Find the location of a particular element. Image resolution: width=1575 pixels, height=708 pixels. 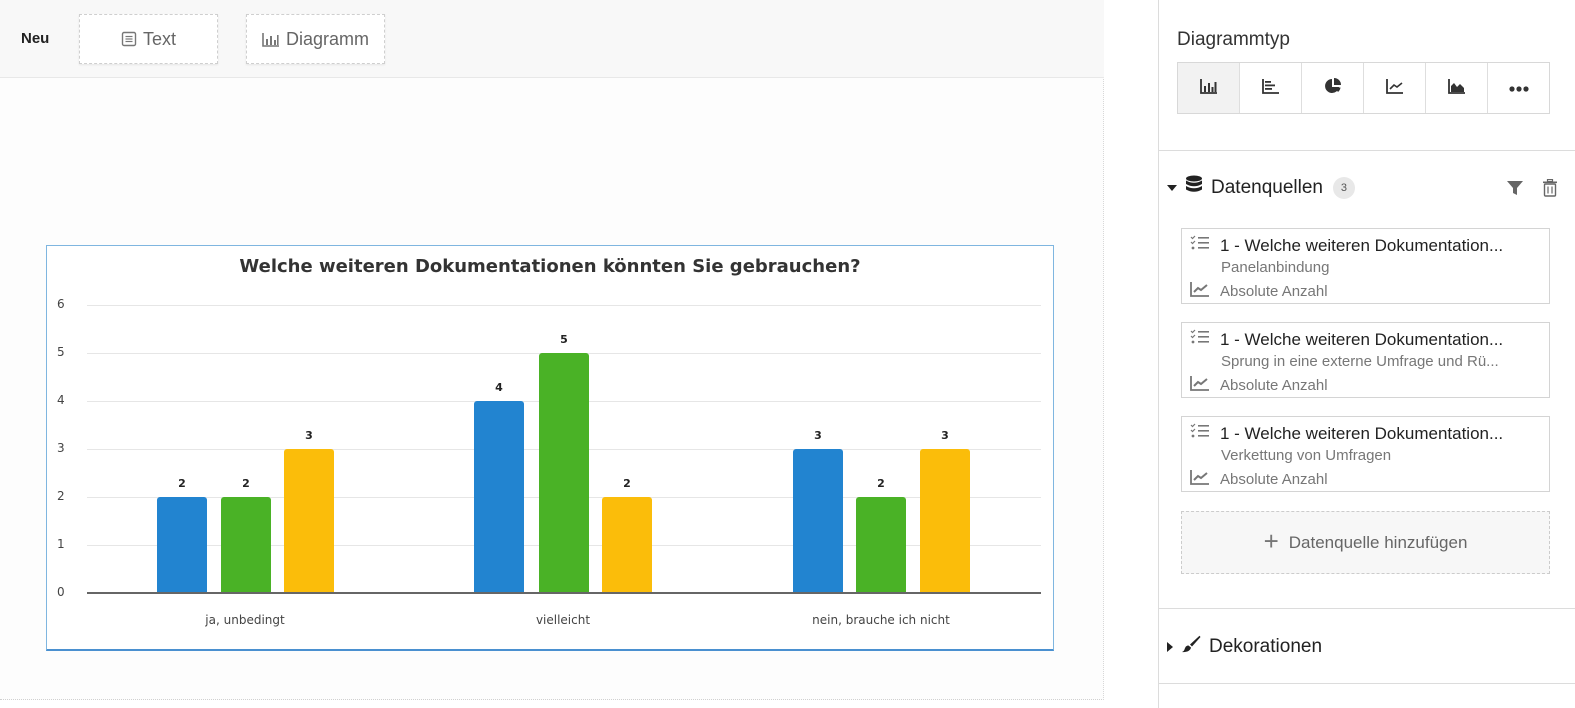

chart-type-line-button is located at coordinates (1395, 88).